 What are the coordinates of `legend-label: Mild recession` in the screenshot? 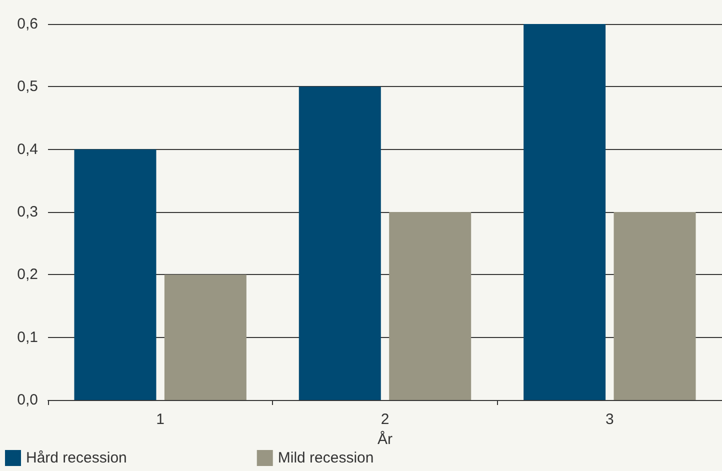 It's located at (326, 458).